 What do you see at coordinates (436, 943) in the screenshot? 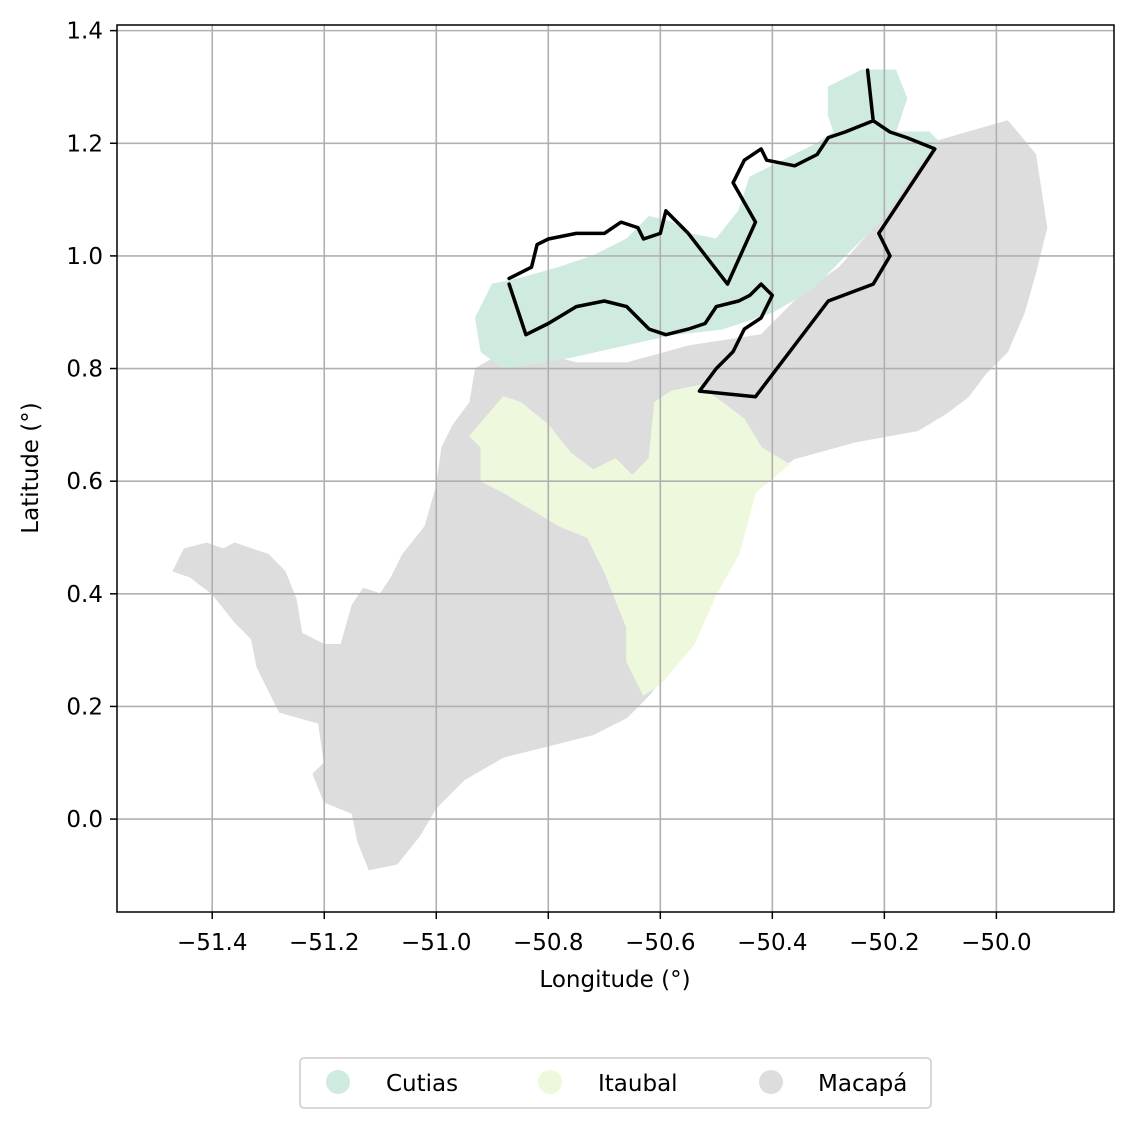
I see `x-tick-label: −51.0` at bounding box center [436, 943].